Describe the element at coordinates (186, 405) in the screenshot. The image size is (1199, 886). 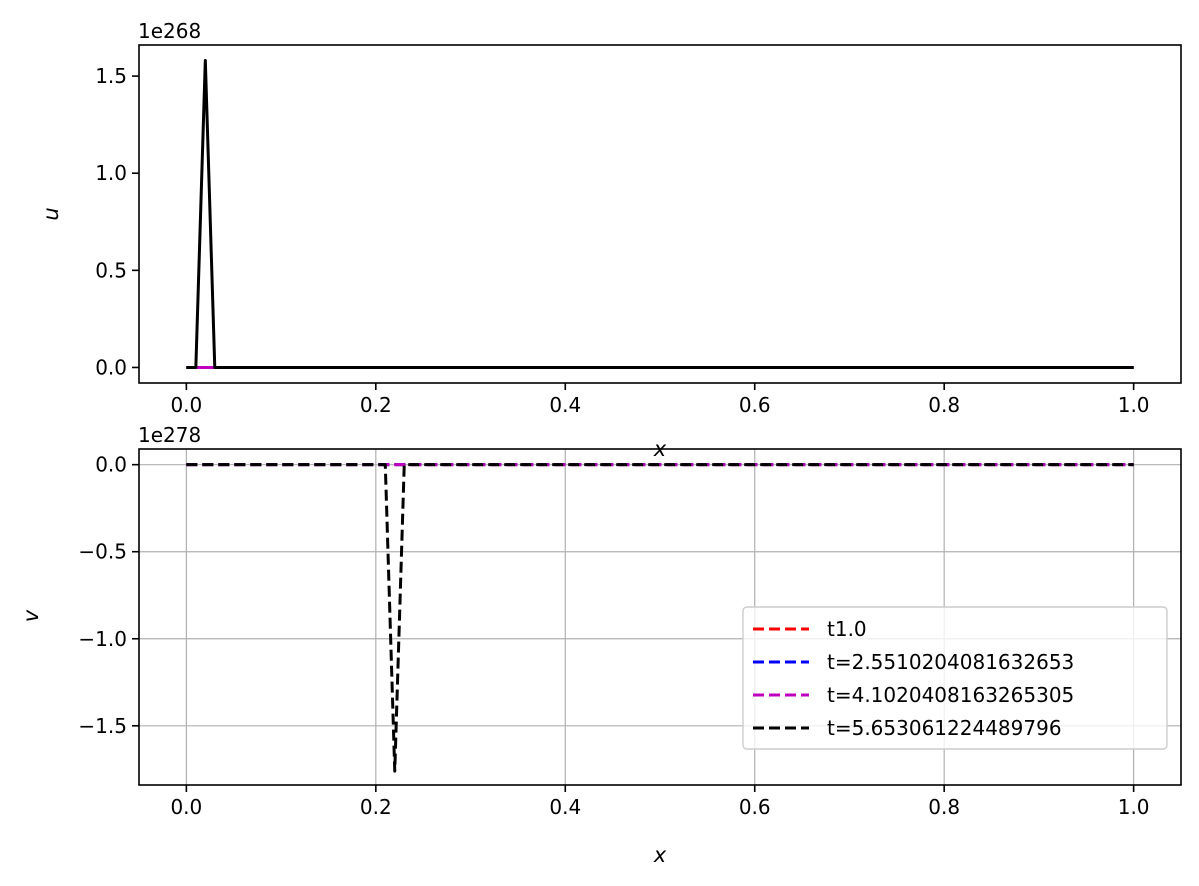
I see `top-x-tick-label: 0.0` at that location.